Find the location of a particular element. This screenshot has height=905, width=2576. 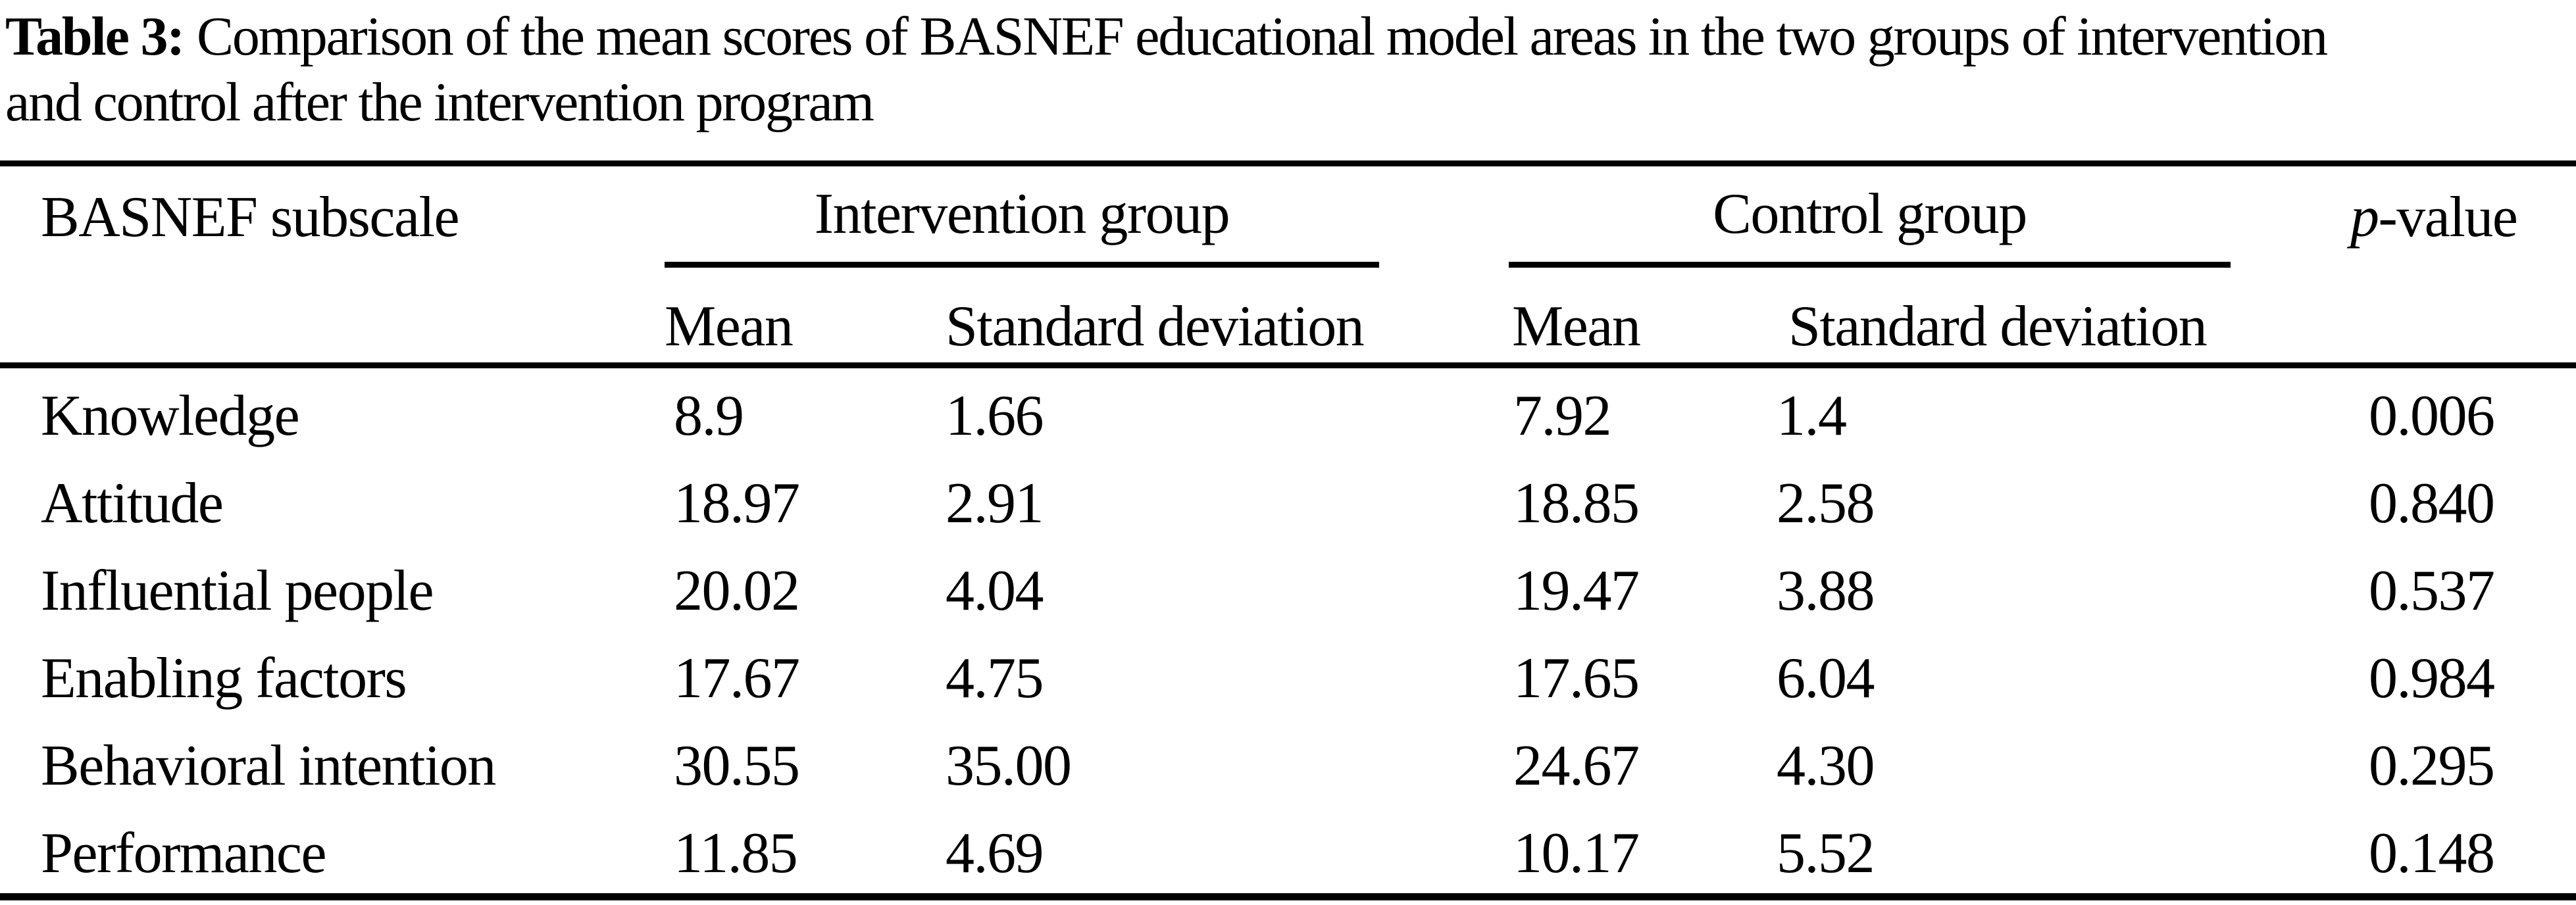

cell-control-sd: 5.52 is located at coordinates (1826, 853).